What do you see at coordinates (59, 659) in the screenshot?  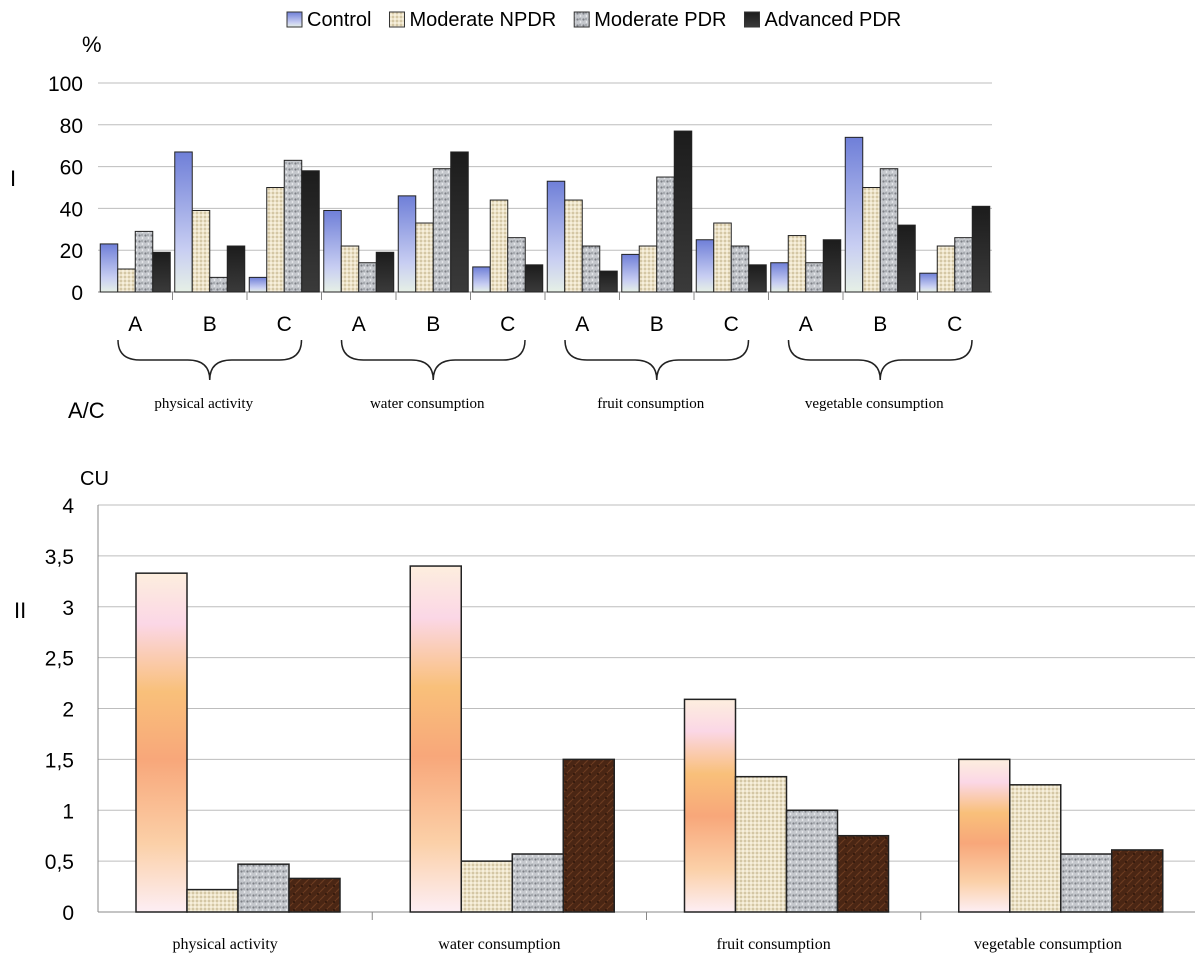 I see `bottom-ytick-5: 2,5` at bounding box center [59, 659].